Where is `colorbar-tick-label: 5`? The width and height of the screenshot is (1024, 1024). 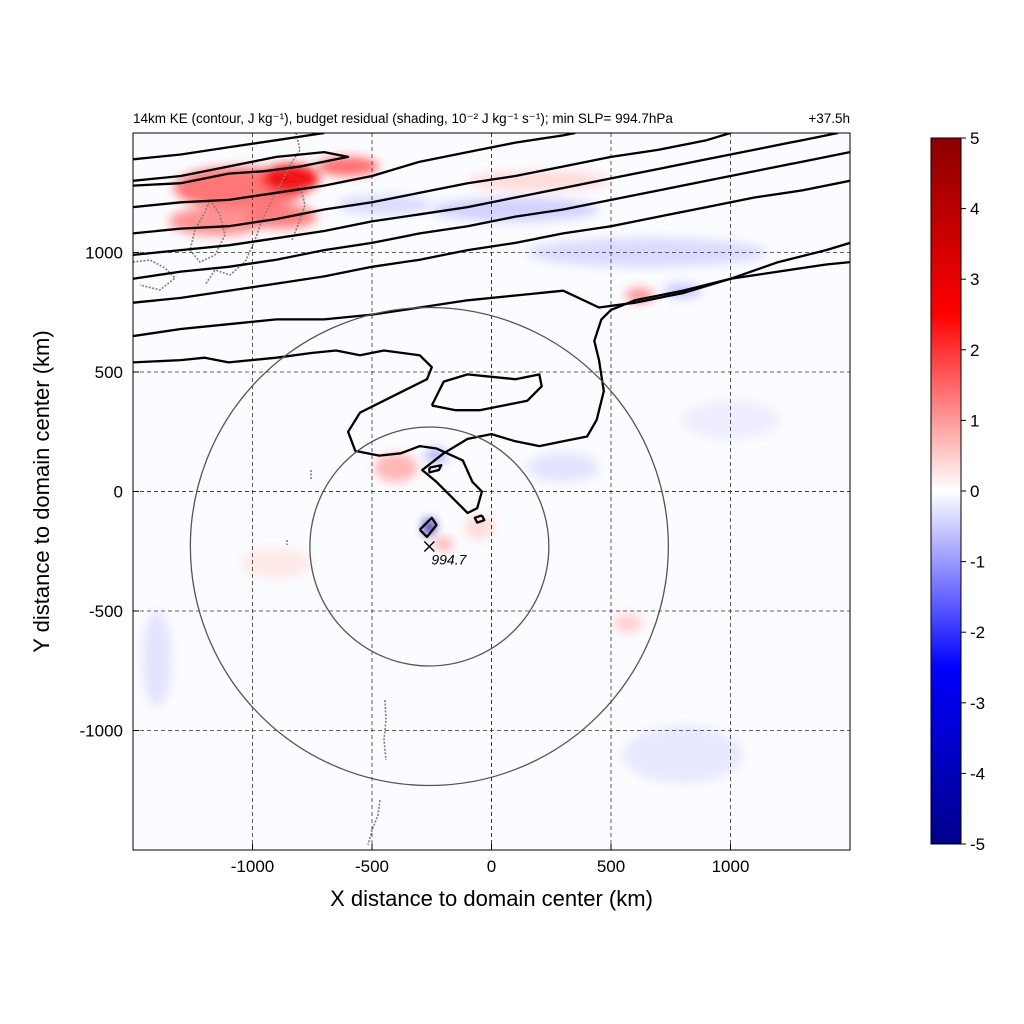
colorbar-tick-label: 5 is located at coordinates (974, 138).